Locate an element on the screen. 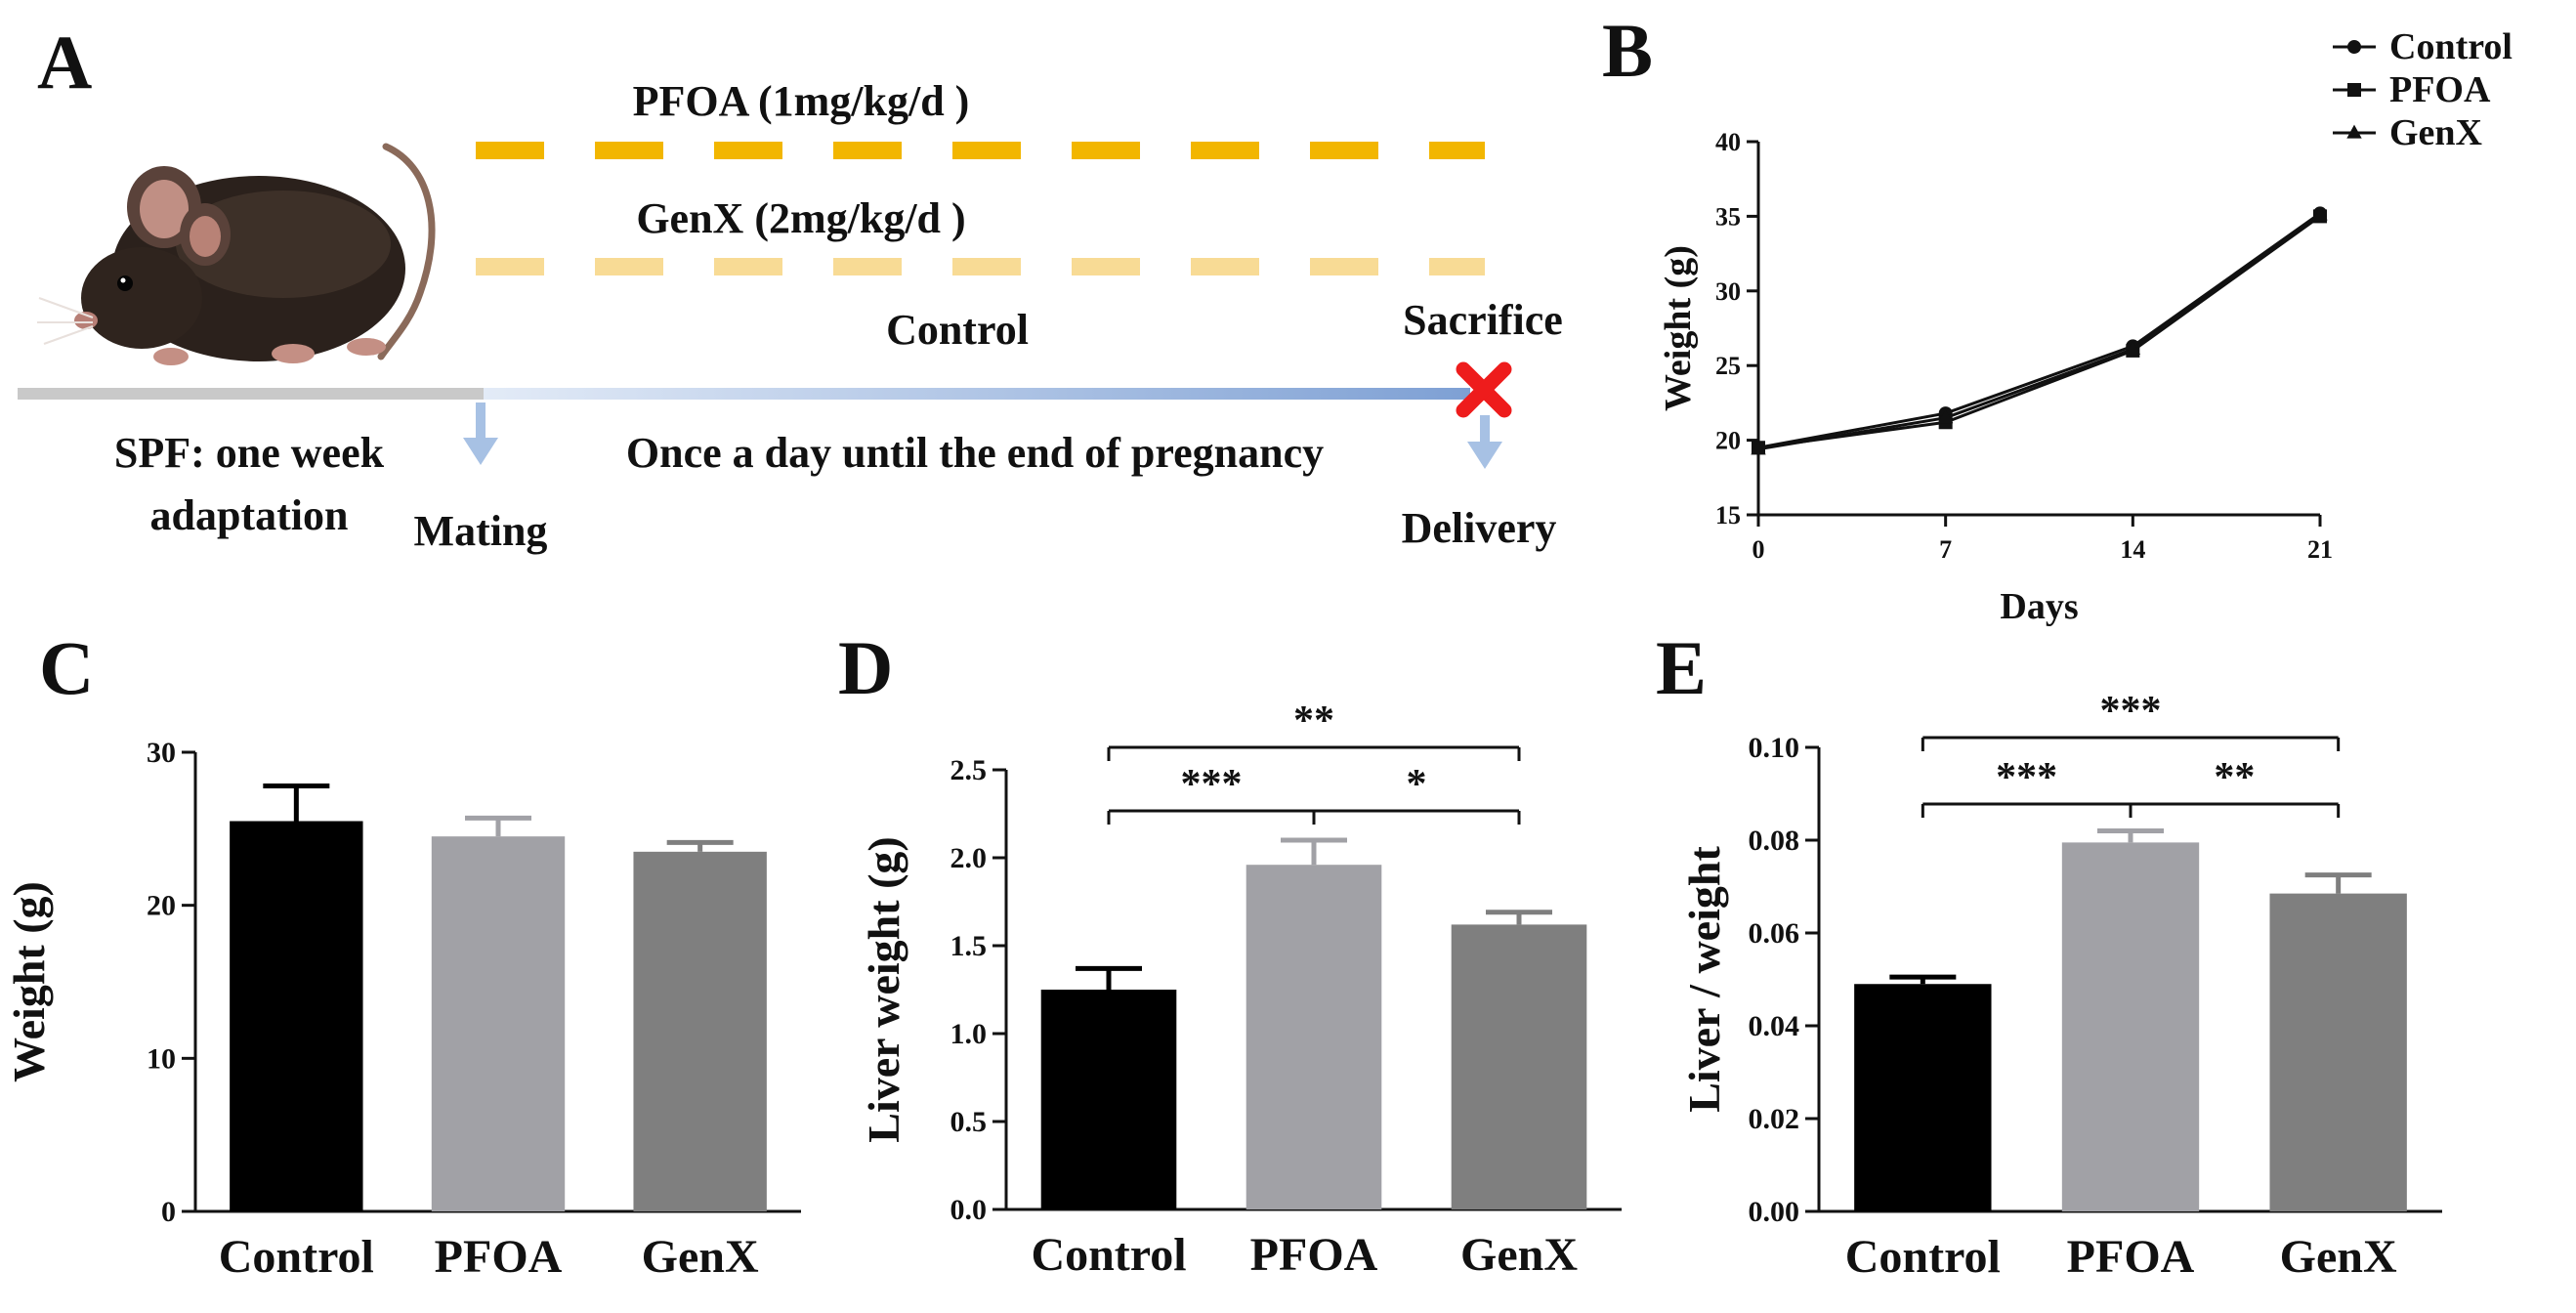 The height and width of the screenshot is (1313, 2576). y-tick-label: 10 is located at coordinates (161, 1058).